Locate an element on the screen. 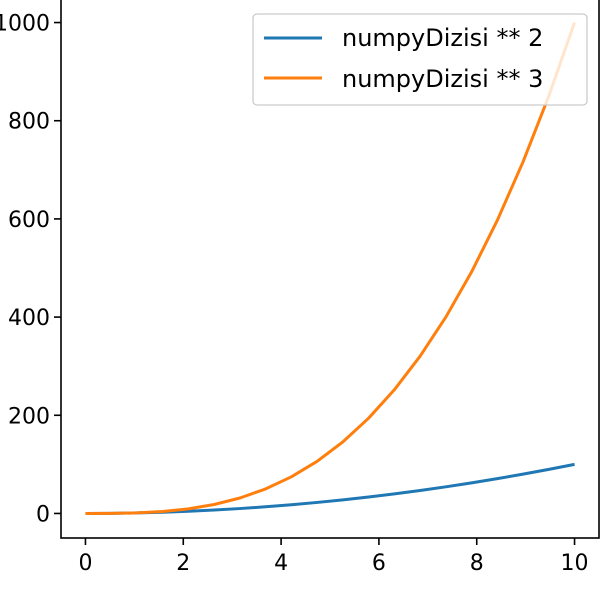 This screenshot has height=600, width=600. y-tick-label: 800 is located at coordinates (29, 122).